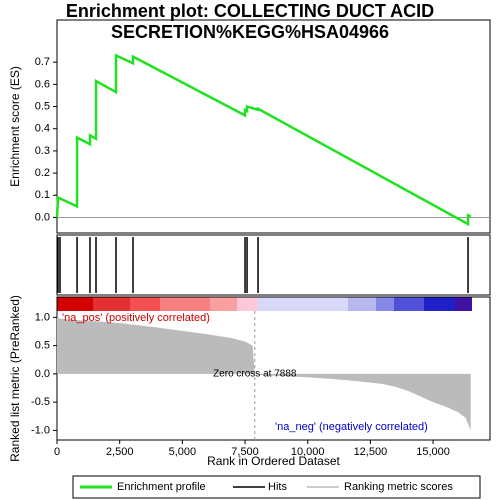 This screenshot has height=500, width=500. Describe the element at coordinates (42, 195) in the screenshot. I see `y-tick-label: 0.1` at that location.